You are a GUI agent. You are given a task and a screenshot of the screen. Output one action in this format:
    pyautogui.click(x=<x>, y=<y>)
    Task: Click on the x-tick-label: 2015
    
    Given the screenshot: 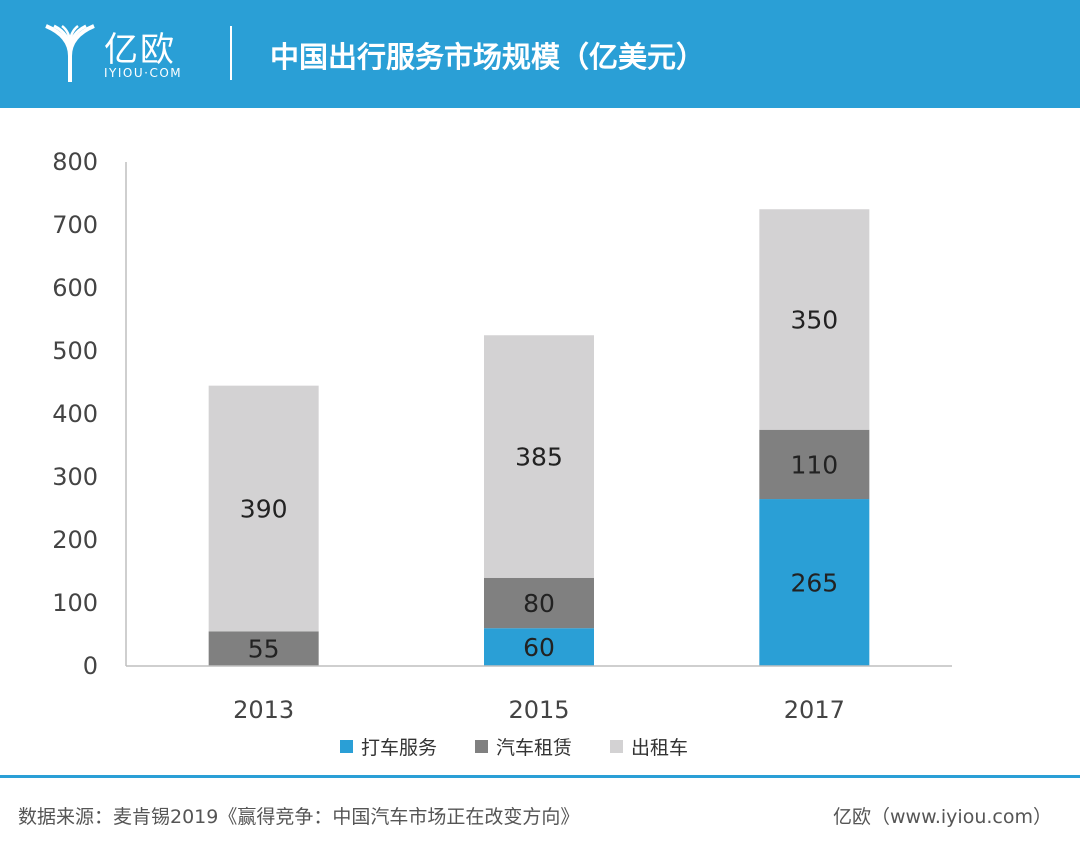 What is the action you would take?
    pyautogui.click(x=538, y=710)
    